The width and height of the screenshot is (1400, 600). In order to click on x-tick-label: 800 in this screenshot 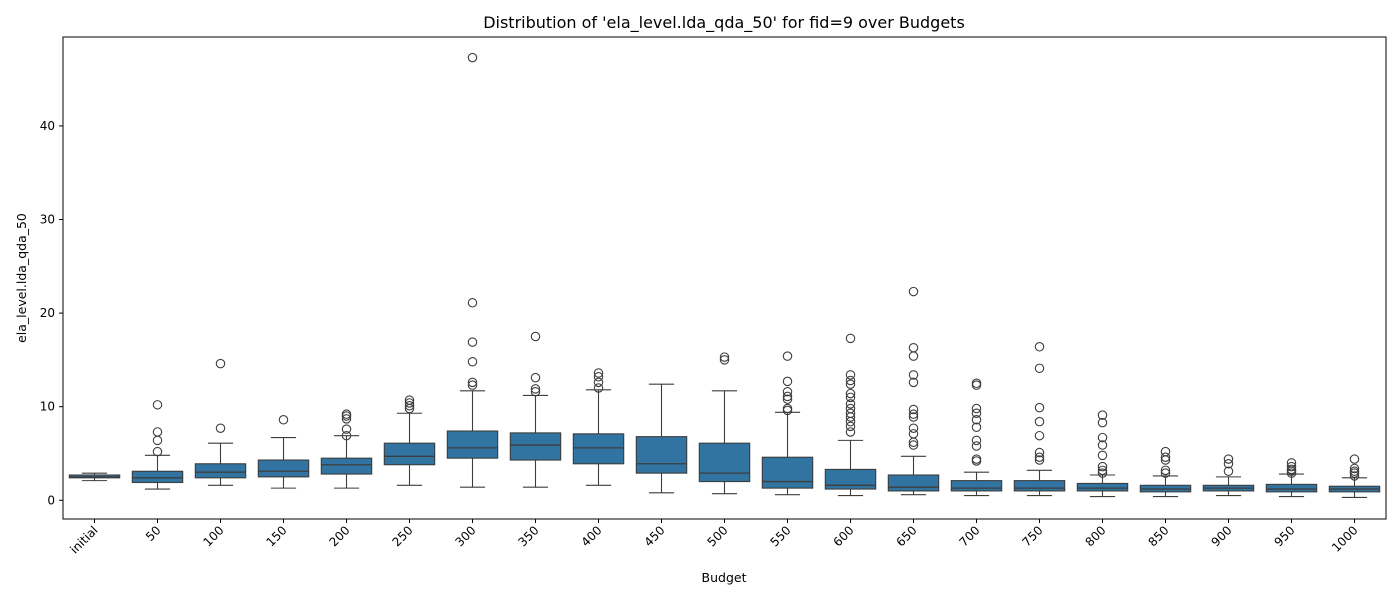, I will do `click(1096, 536)`.